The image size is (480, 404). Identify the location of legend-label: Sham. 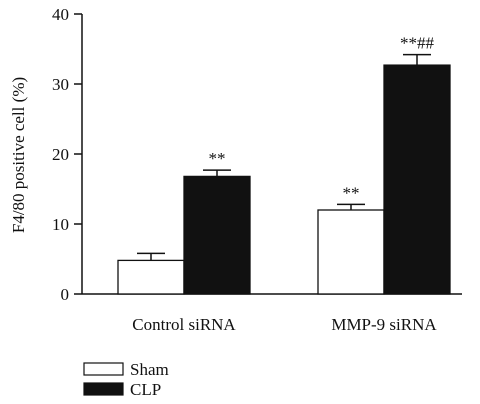
(149, 369).